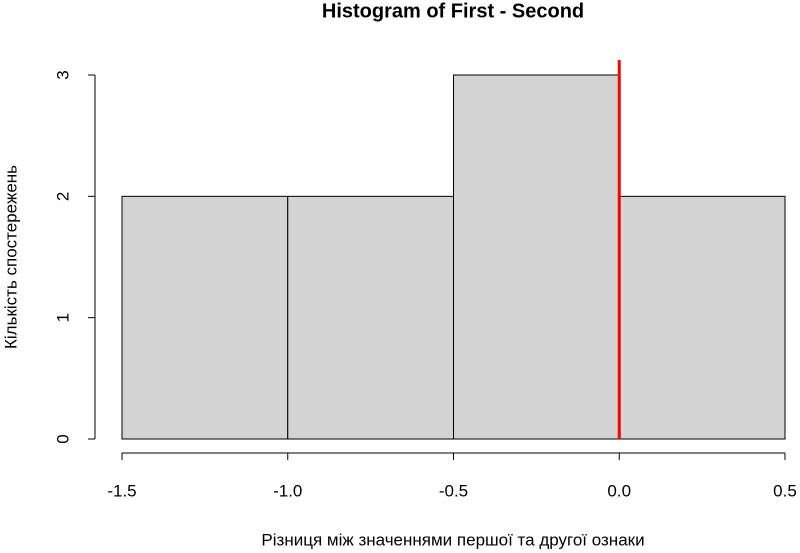 The height and width of the screenshot is (553, 800). What do you see at coordinates (619, 490) in the screenshot?
I see `x-tick-label: 0.0` at bounding box center [619, 490].